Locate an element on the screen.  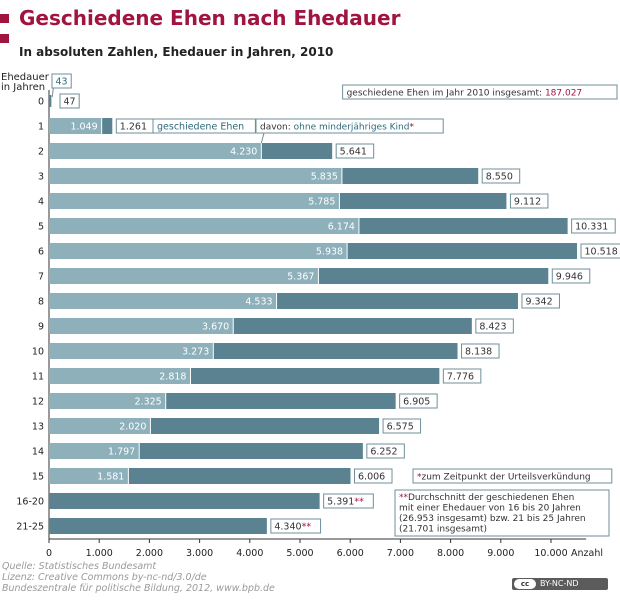
total-value-label: 10.518 is located at coordinates (601, 252).